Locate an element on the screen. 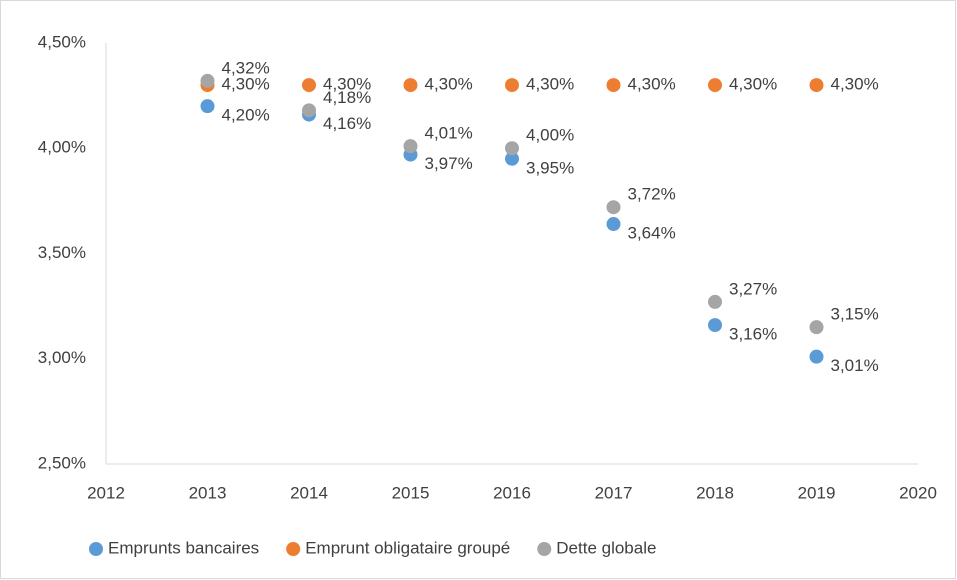 The height and width of the screenshot is (580, 957). y-tick-label: 3,00% is located at coordinates (62, 357).